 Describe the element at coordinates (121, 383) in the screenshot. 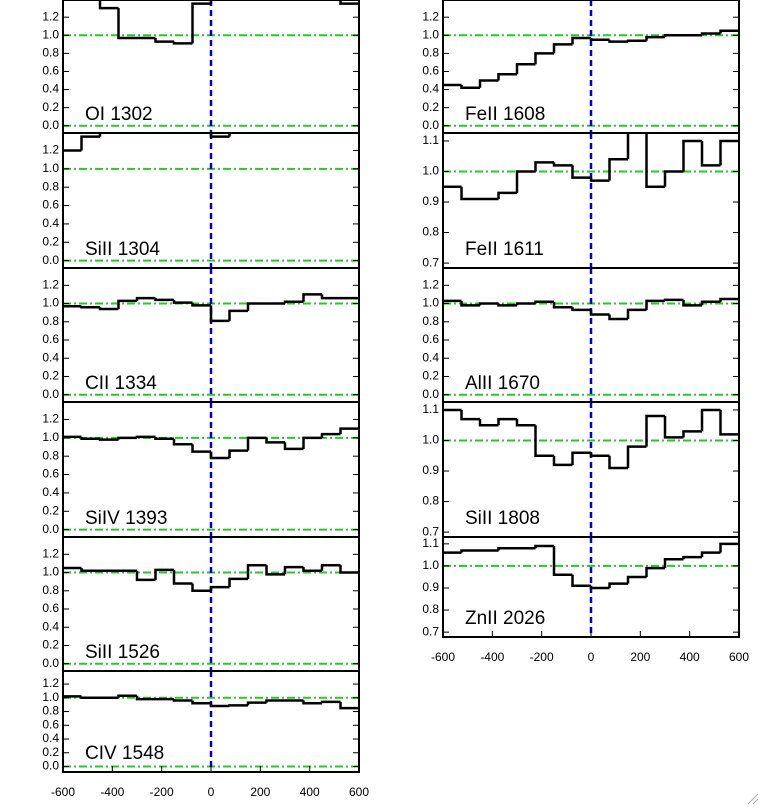

I see `panel-label: CII 1334` at that location.